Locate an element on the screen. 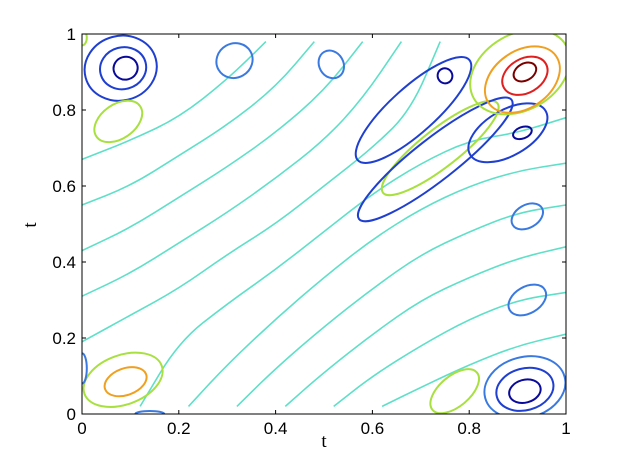 This screenshot has width=623, height=469. y-tick-label: 0.2 is located at coordinates (64, 338).